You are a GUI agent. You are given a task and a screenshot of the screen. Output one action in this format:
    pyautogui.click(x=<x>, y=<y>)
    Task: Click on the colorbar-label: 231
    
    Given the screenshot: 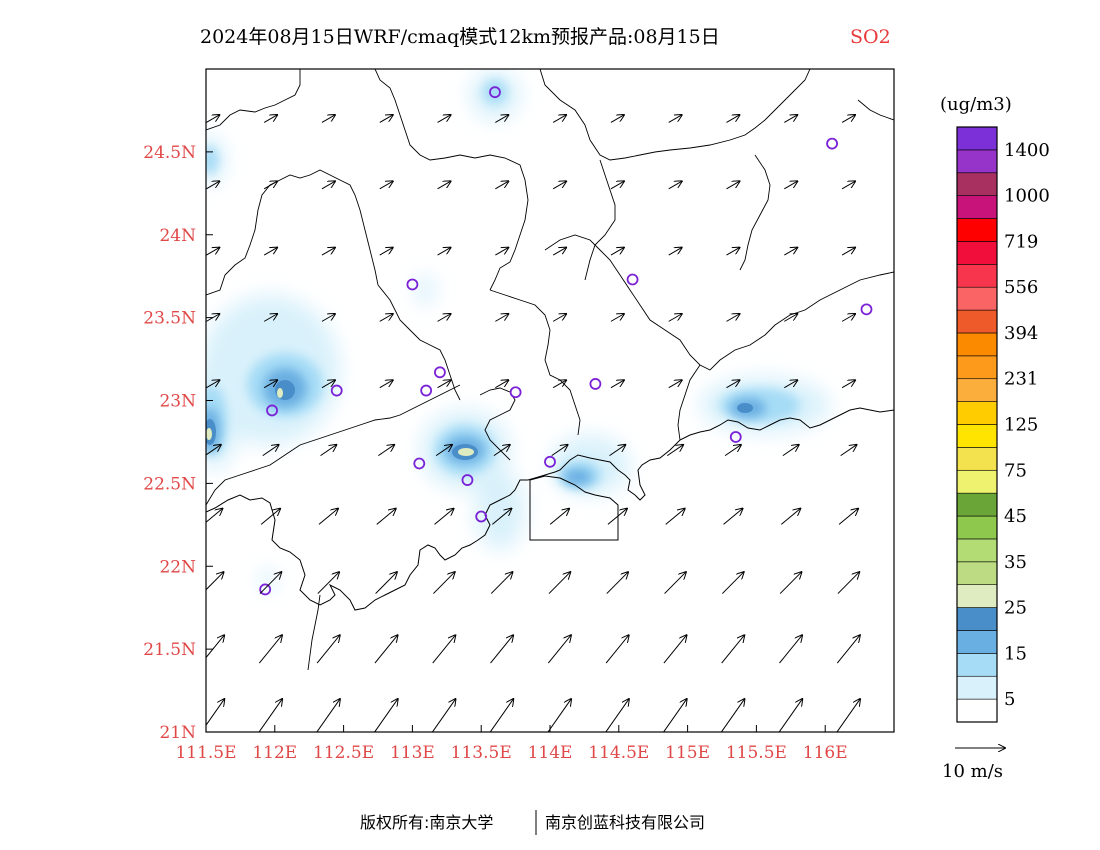 What is the action you would take?
    pyautogui.click(x=1021, y=379)
    